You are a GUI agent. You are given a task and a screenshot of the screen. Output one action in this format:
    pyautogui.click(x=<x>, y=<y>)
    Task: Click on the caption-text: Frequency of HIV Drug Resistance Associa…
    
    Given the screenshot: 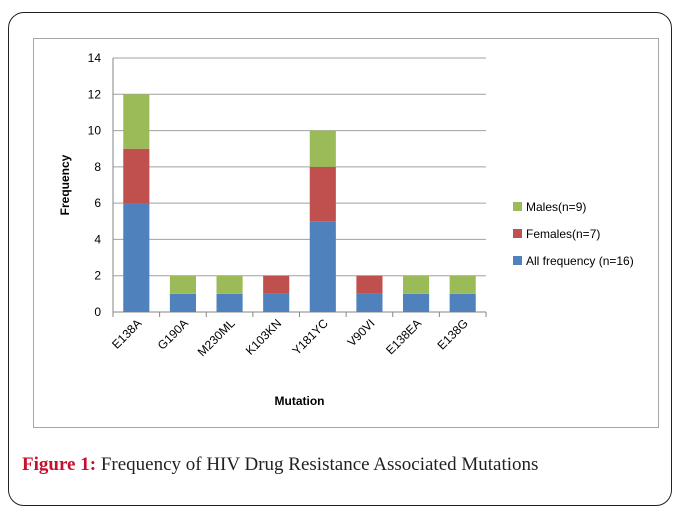 What is the action you would take?
    pyautogui.click(x=317, y=464)
    